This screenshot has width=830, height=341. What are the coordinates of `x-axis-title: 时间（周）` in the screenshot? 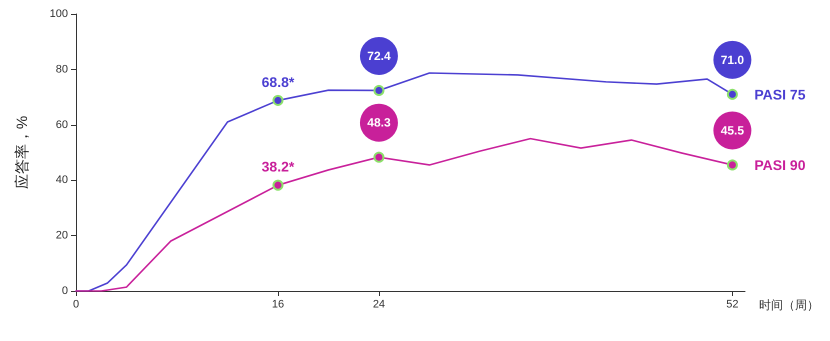 It's located at (789, 305).